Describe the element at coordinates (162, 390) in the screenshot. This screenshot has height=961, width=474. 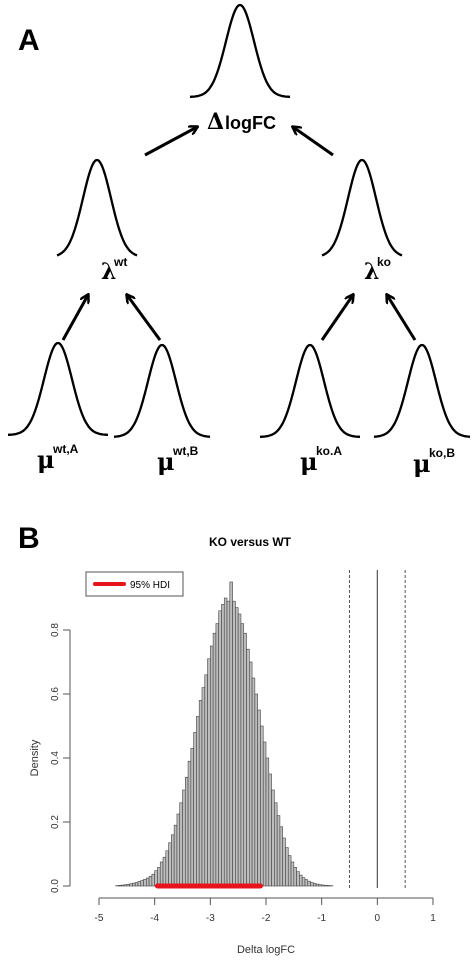
I see `curve-mu-wtB` at that location.